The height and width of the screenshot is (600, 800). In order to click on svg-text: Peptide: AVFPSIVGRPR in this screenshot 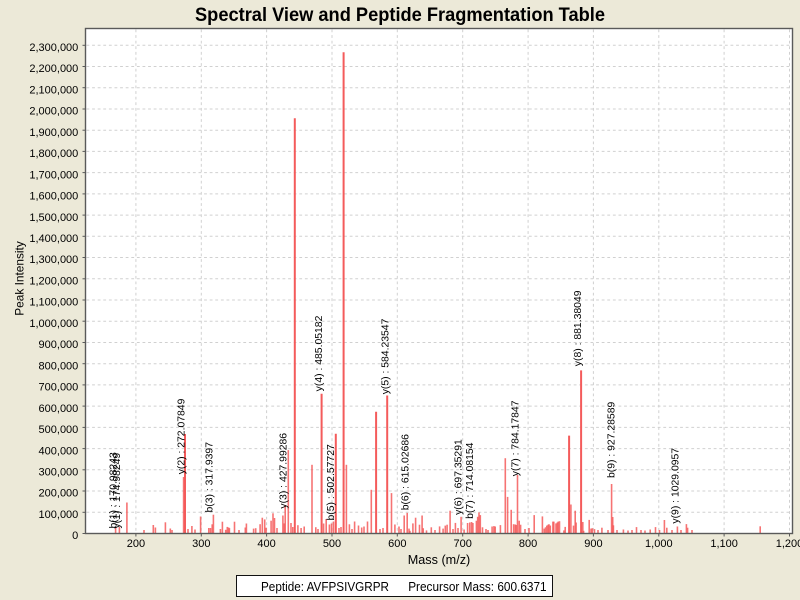, I will do `click(325, 587)`.